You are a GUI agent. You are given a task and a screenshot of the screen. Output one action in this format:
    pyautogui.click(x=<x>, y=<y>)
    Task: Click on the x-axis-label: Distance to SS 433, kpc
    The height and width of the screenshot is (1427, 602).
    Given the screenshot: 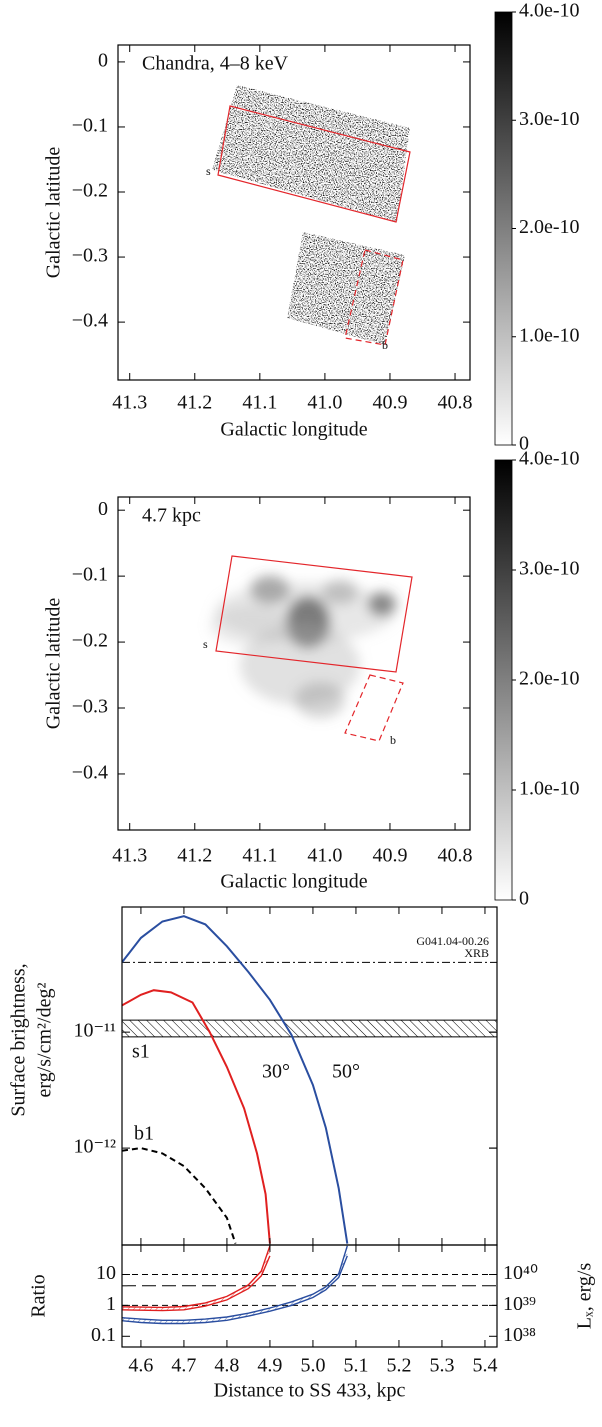 What is the action you would take?
    pyautogui.click(x=310, y=1391)
    